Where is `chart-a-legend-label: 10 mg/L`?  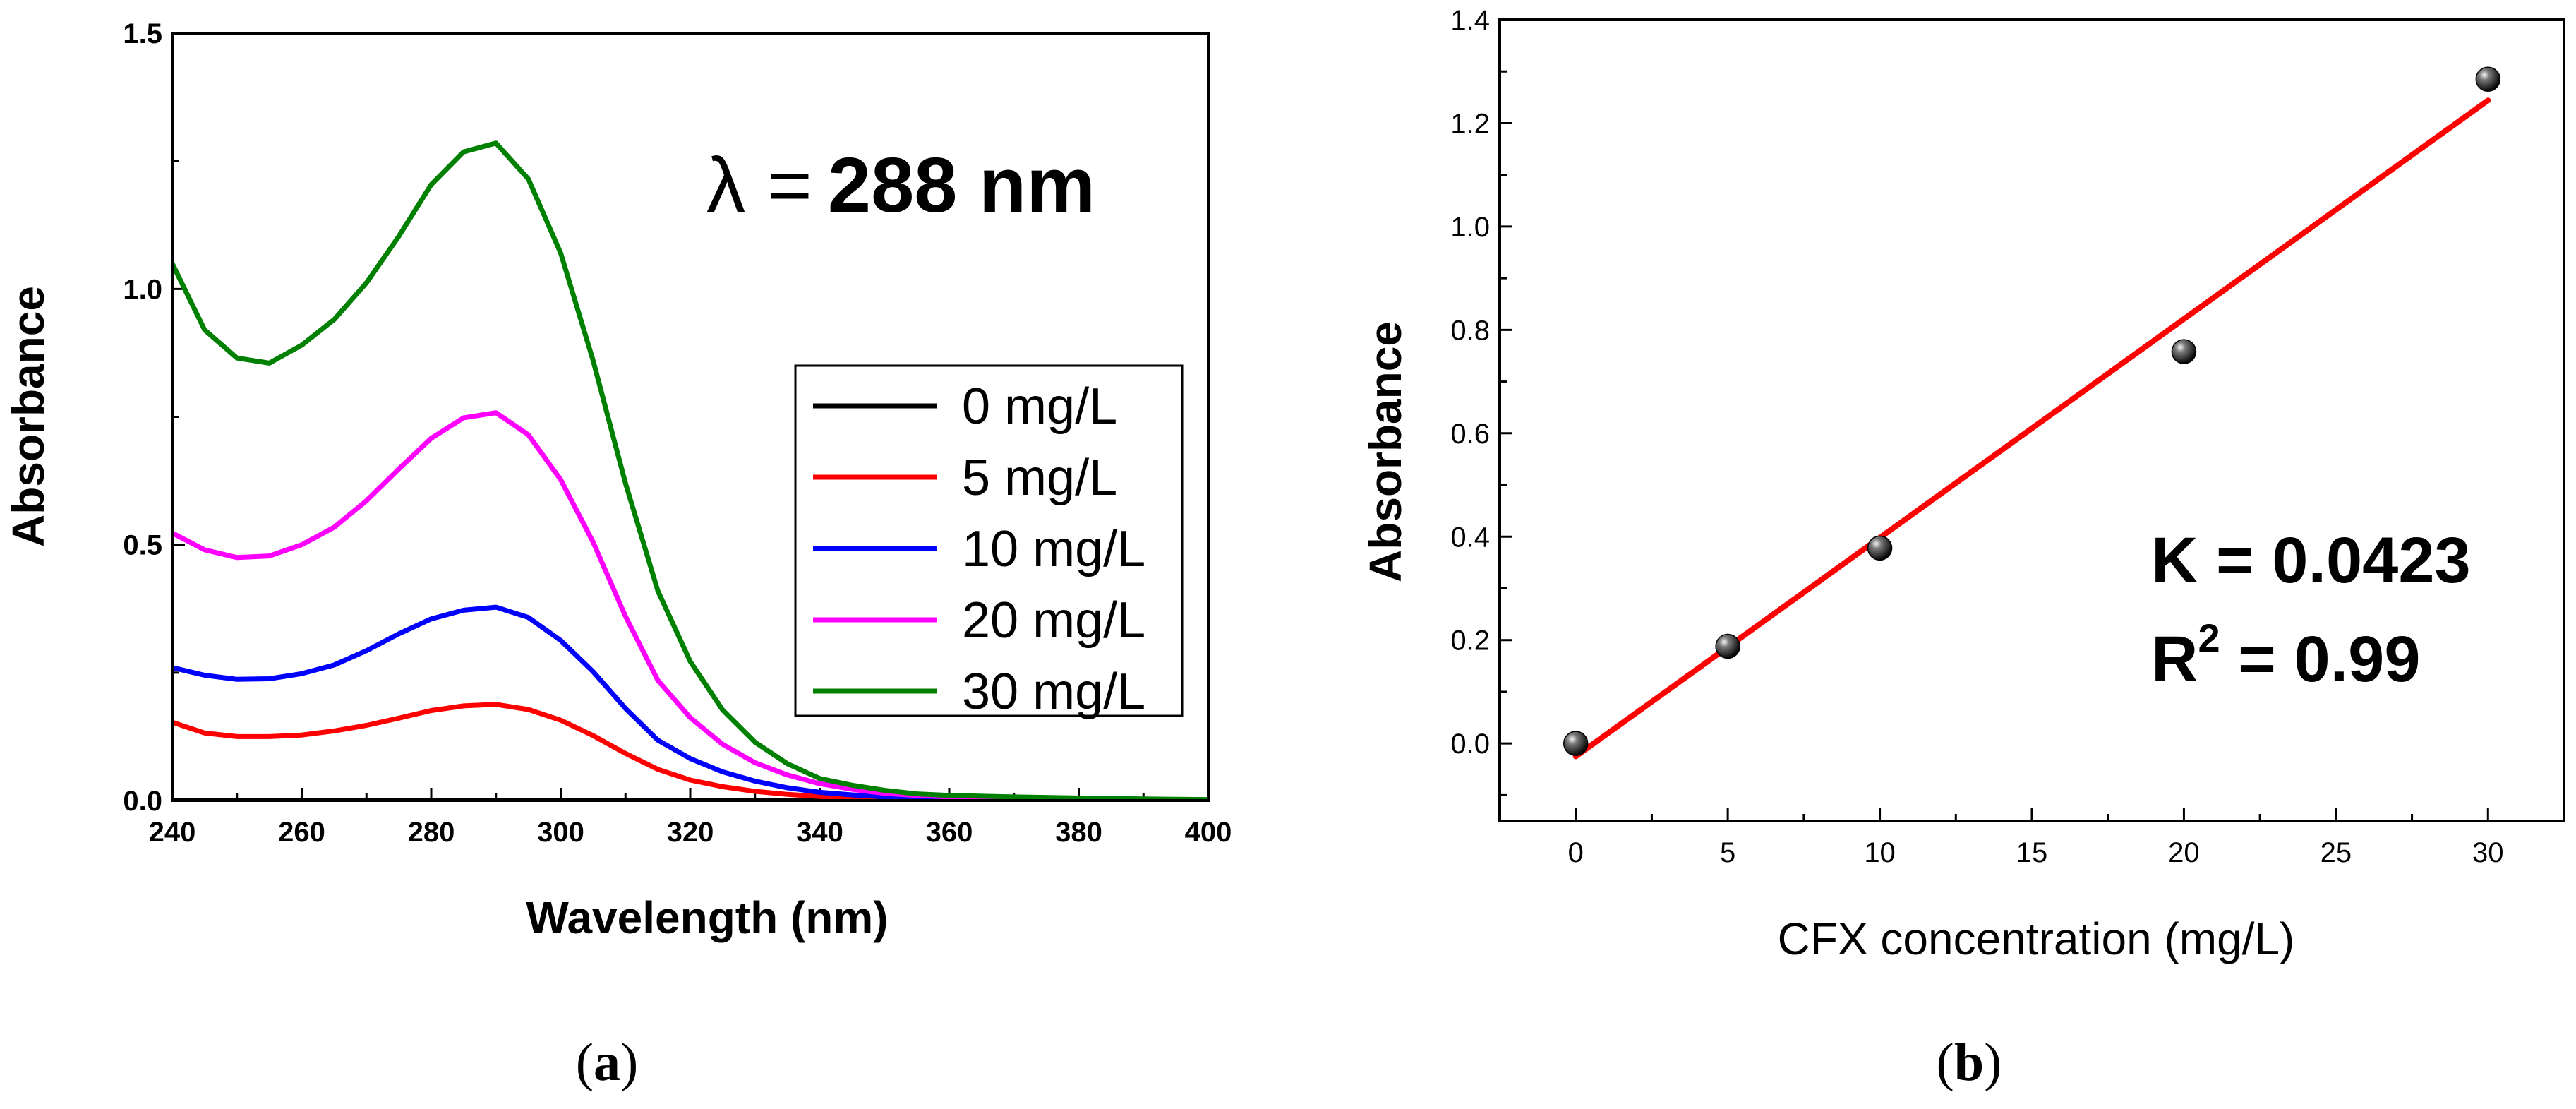 chart-a-legend-label: 10 mg/L is located at coordinates (1053, 549).